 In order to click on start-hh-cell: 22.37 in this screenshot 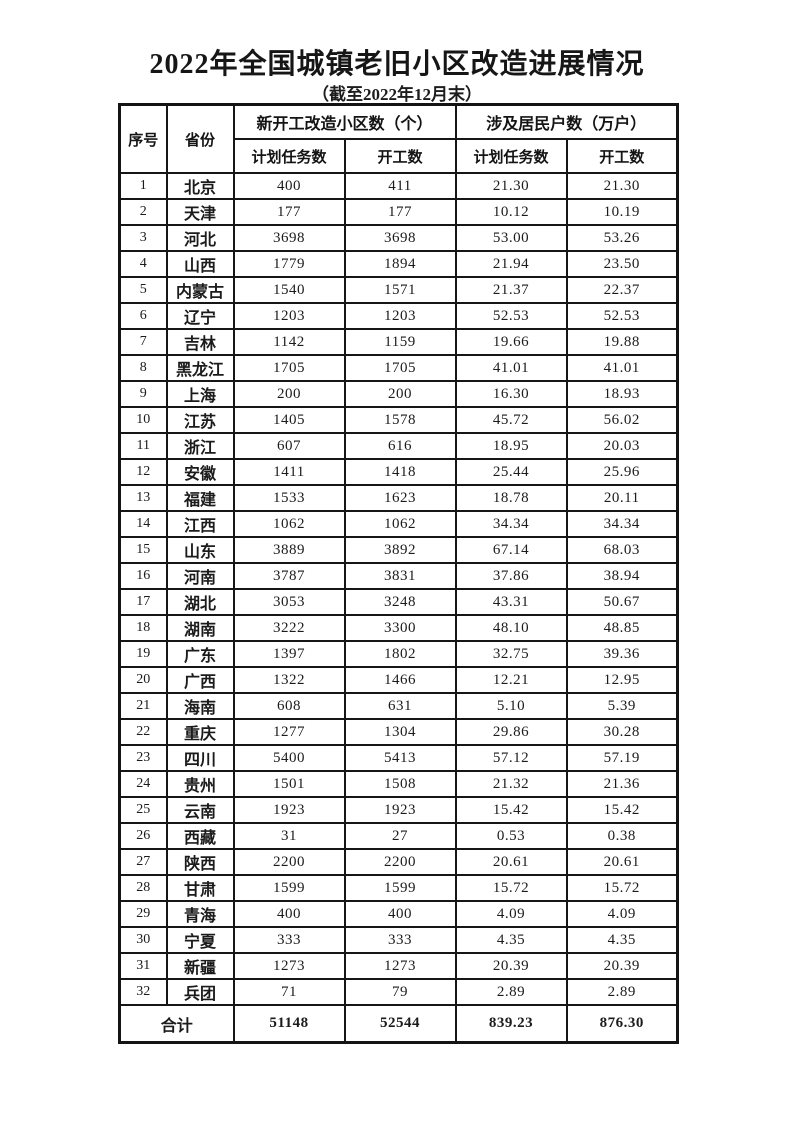, I will do `click(622, 290)`.